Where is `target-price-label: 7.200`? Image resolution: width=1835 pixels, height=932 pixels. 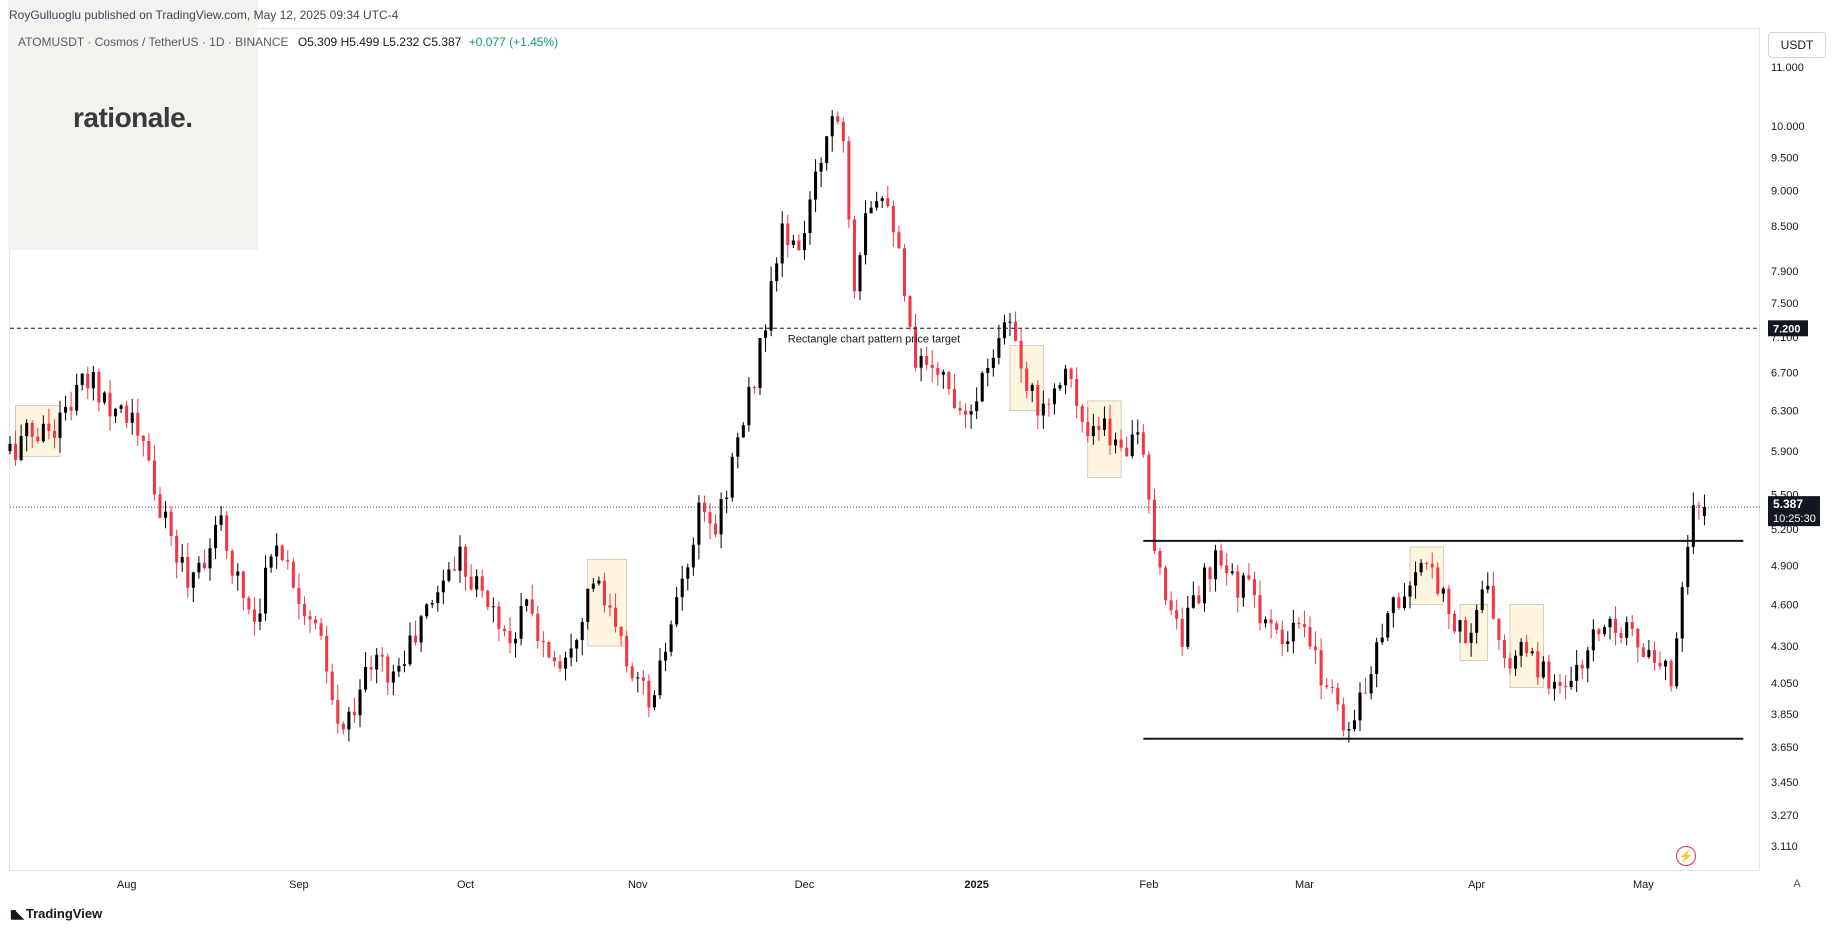
target-price-label: 7.200 is located at coordinates (1787, 329).